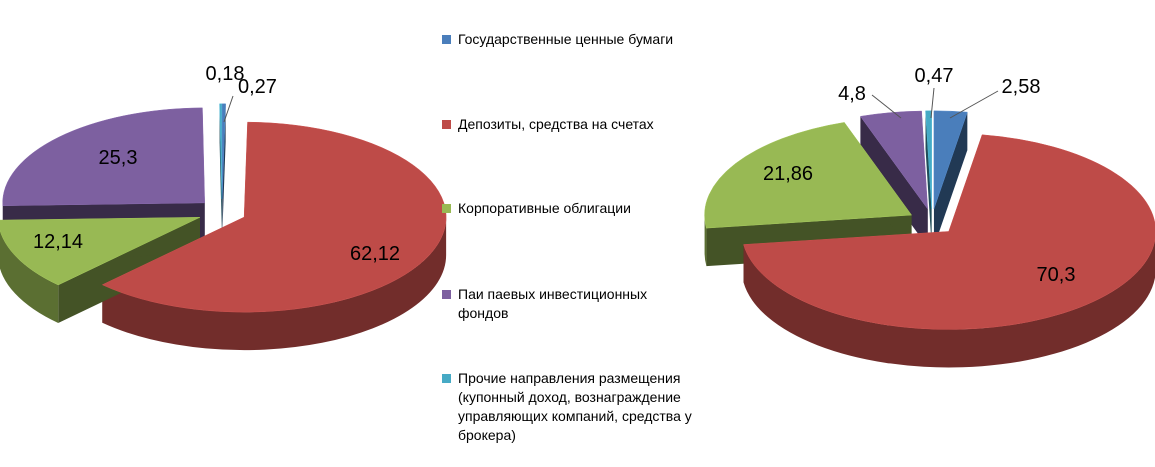 Image resolution: width=1155 pixels, height=467 pixels. Describe the element at coordinates (375, 254) in the screenshot. I see `data-label-deposits: 62,12` at that location.